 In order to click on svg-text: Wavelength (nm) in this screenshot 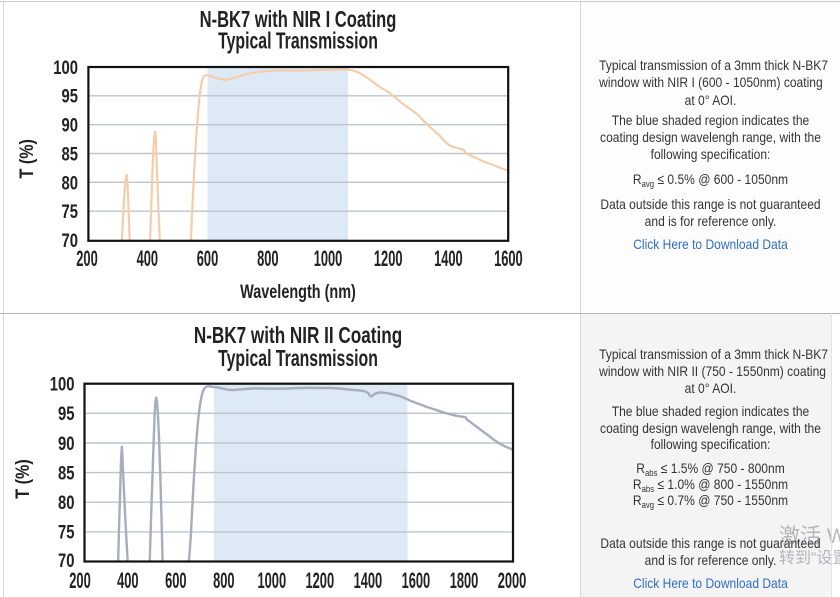, I will do `click(298, 291)`.